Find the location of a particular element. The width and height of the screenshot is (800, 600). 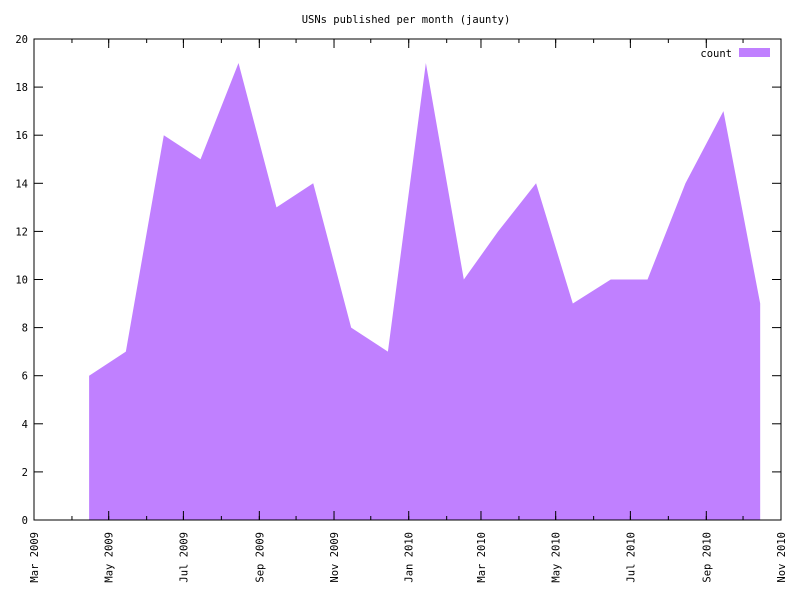

y-tick-label: 12 is located at coordinates (21, 232).